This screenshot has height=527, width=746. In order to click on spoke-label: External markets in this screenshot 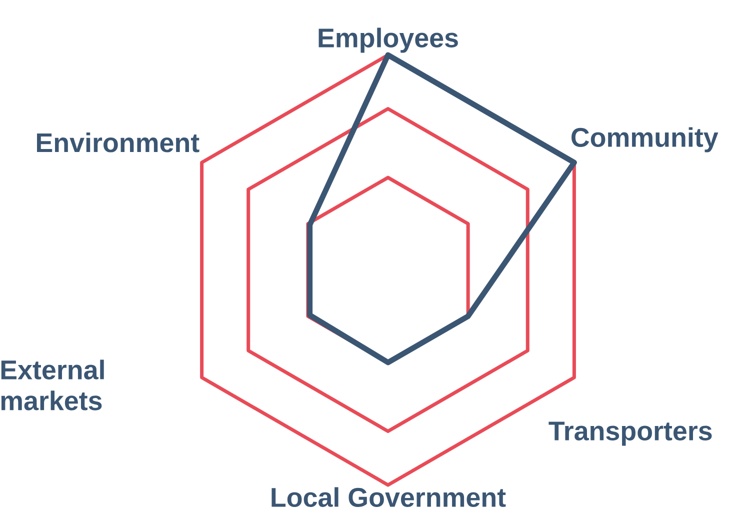, I will do `click(52, 385)`.